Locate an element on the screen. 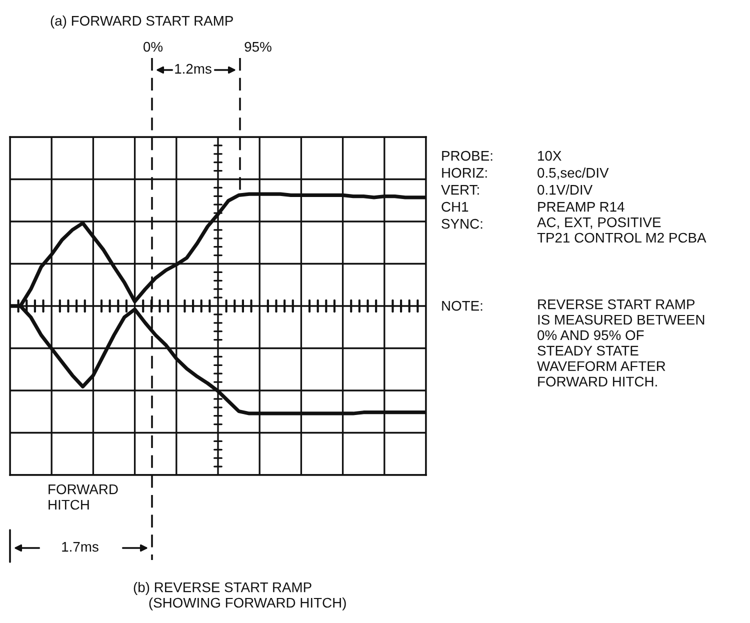  text: REVERSE START RAMP IS MEASURED BETWEEN 0% AND 95% OF STEADY STATE WAVEFORM AFTER FORWARD HITCH. is located at coordinates (620, 343).